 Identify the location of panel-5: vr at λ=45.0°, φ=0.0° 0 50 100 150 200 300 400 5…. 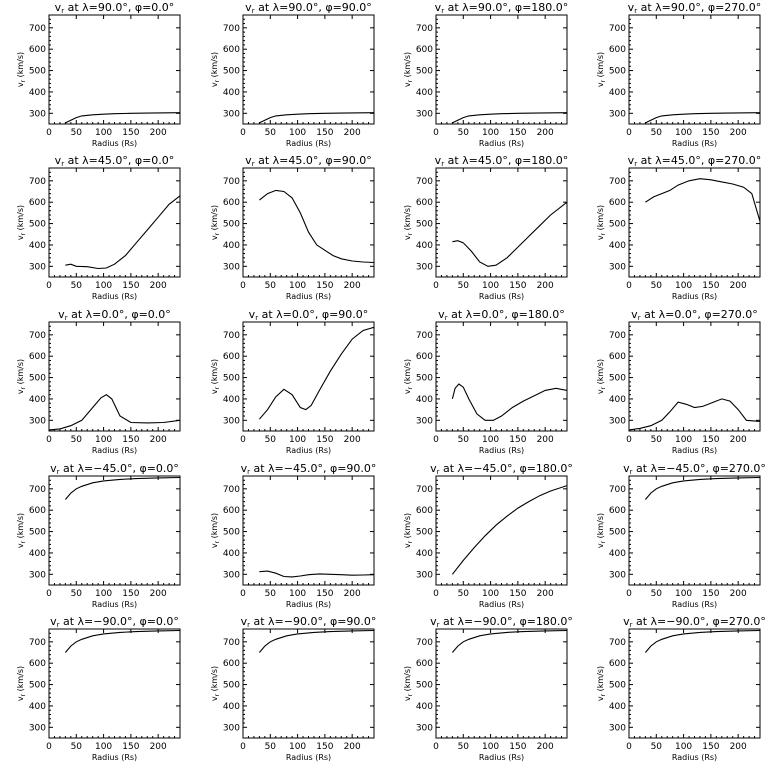
(98, 227).